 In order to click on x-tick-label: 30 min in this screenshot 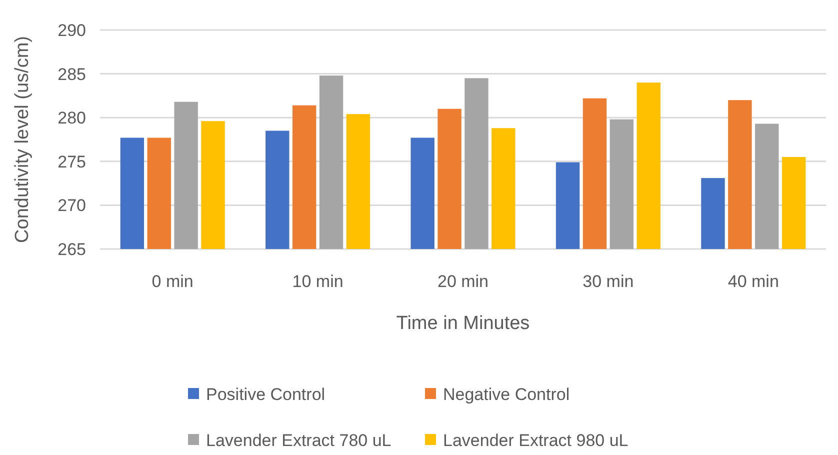, I will do `click(608, 281)`.